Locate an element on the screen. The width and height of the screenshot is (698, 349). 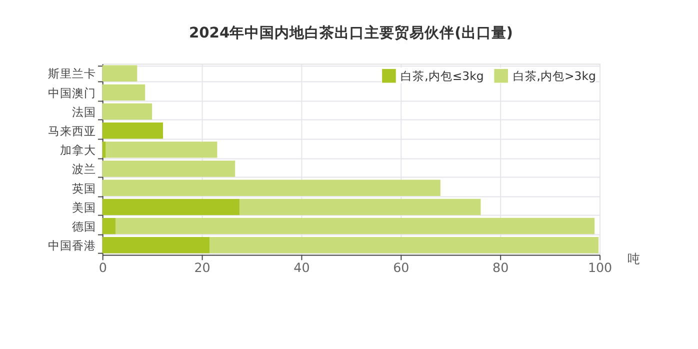
x-tick-label: 60 is located at coordinates (401, 267).